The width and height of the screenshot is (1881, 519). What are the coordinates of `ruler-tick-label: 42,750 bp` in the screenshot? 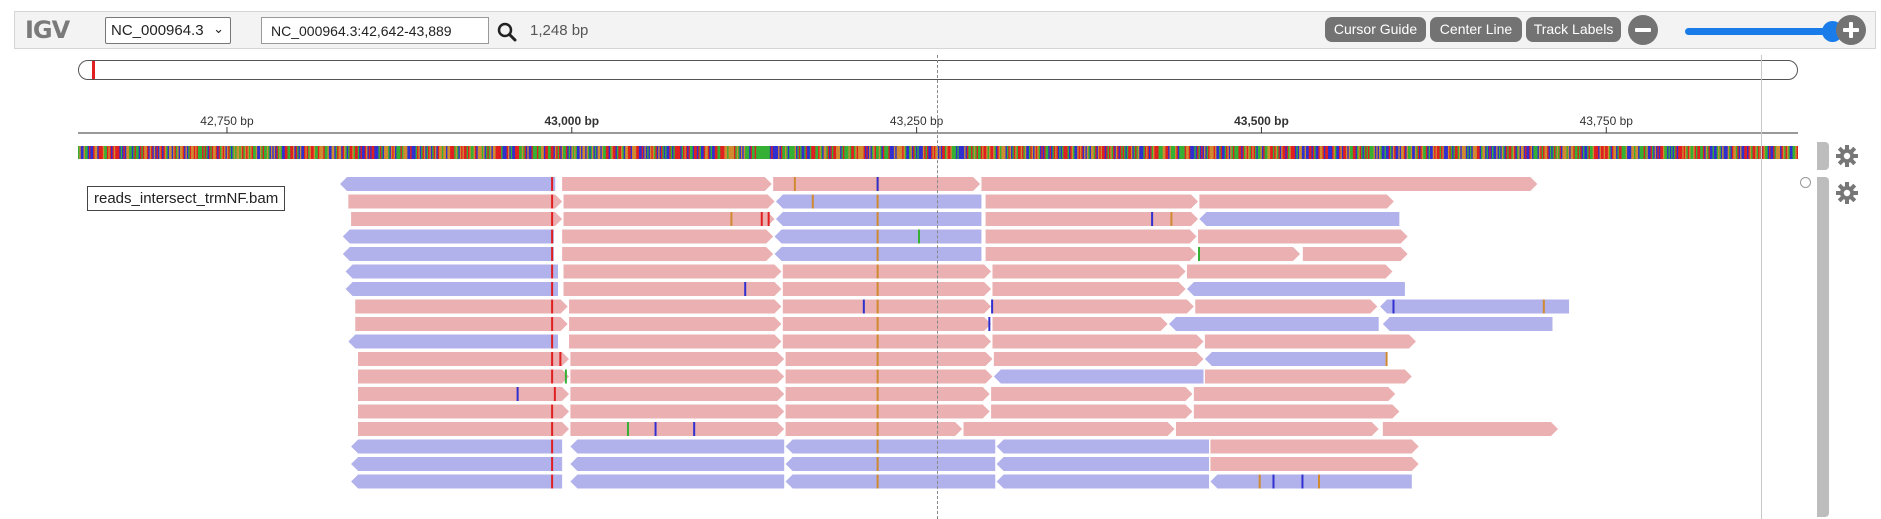 It's located at (227, 121).